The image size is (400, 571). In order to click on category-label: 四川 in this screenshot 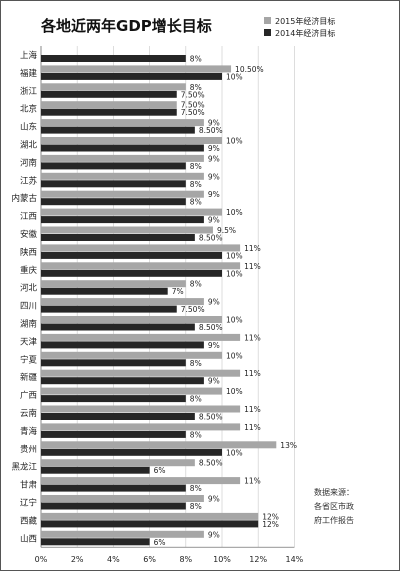, I will do `click(28, 307)`.